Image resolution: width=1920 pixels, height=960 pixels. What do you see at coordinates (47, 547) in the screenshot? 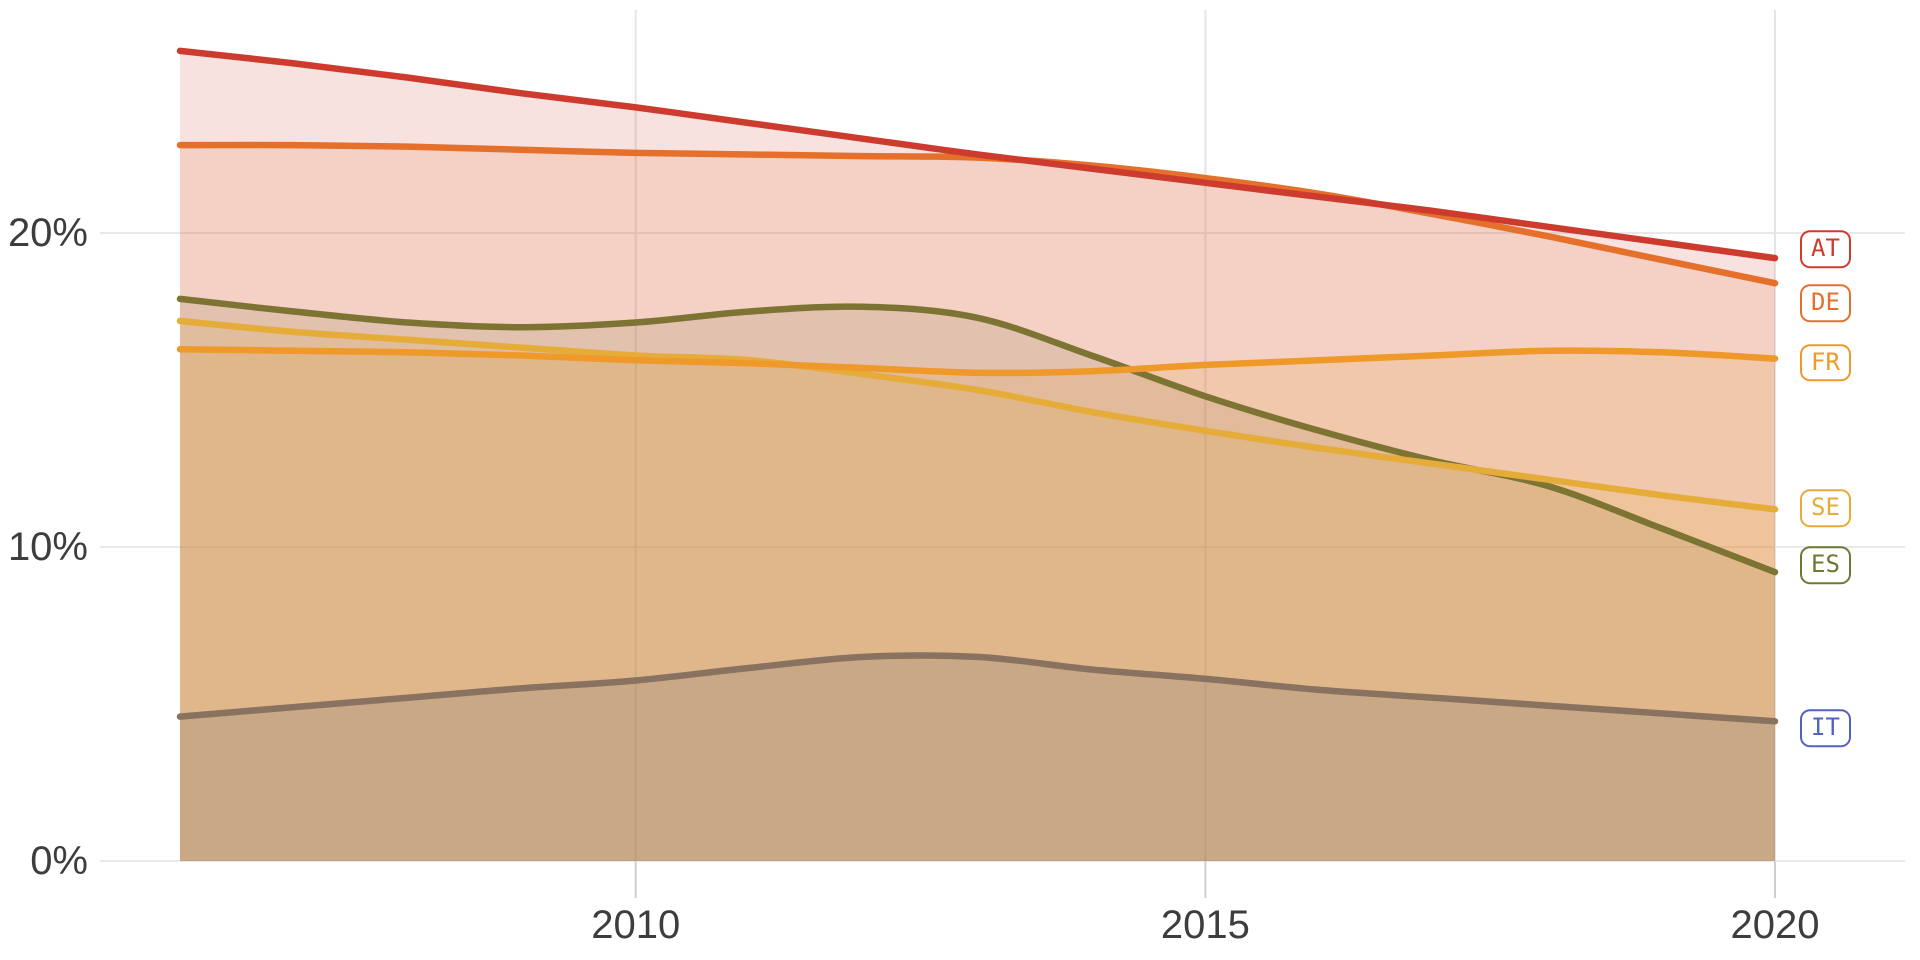
I see `y-tick-label: 10%` at bounding box center [47, 547].